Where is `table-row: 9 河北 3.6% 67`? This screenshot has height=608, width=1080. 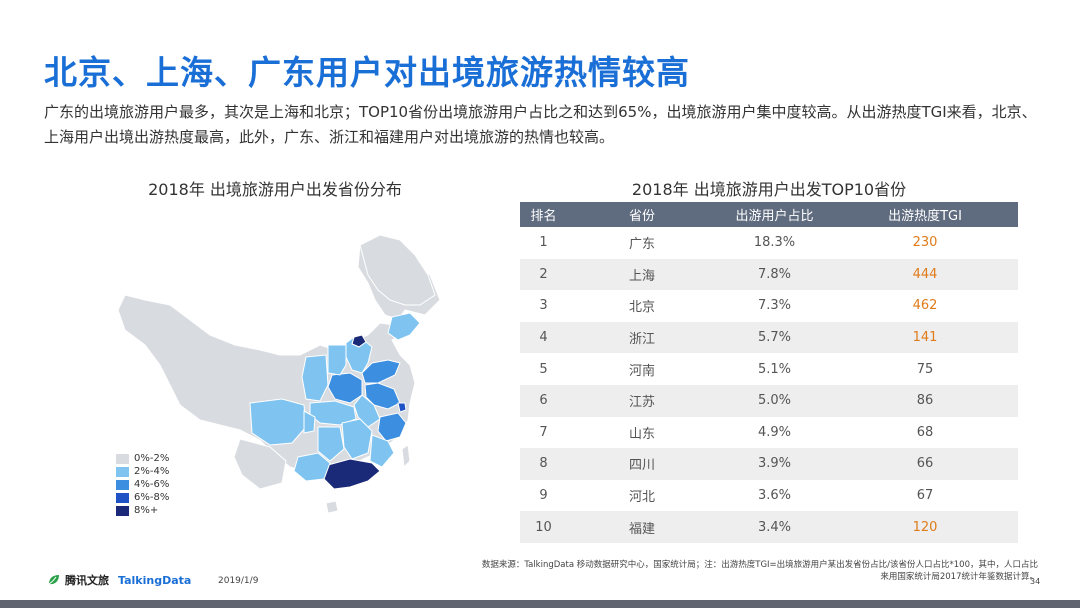
table-row: 9 河北 3.6% 67 is located at coordinates (769, 496).